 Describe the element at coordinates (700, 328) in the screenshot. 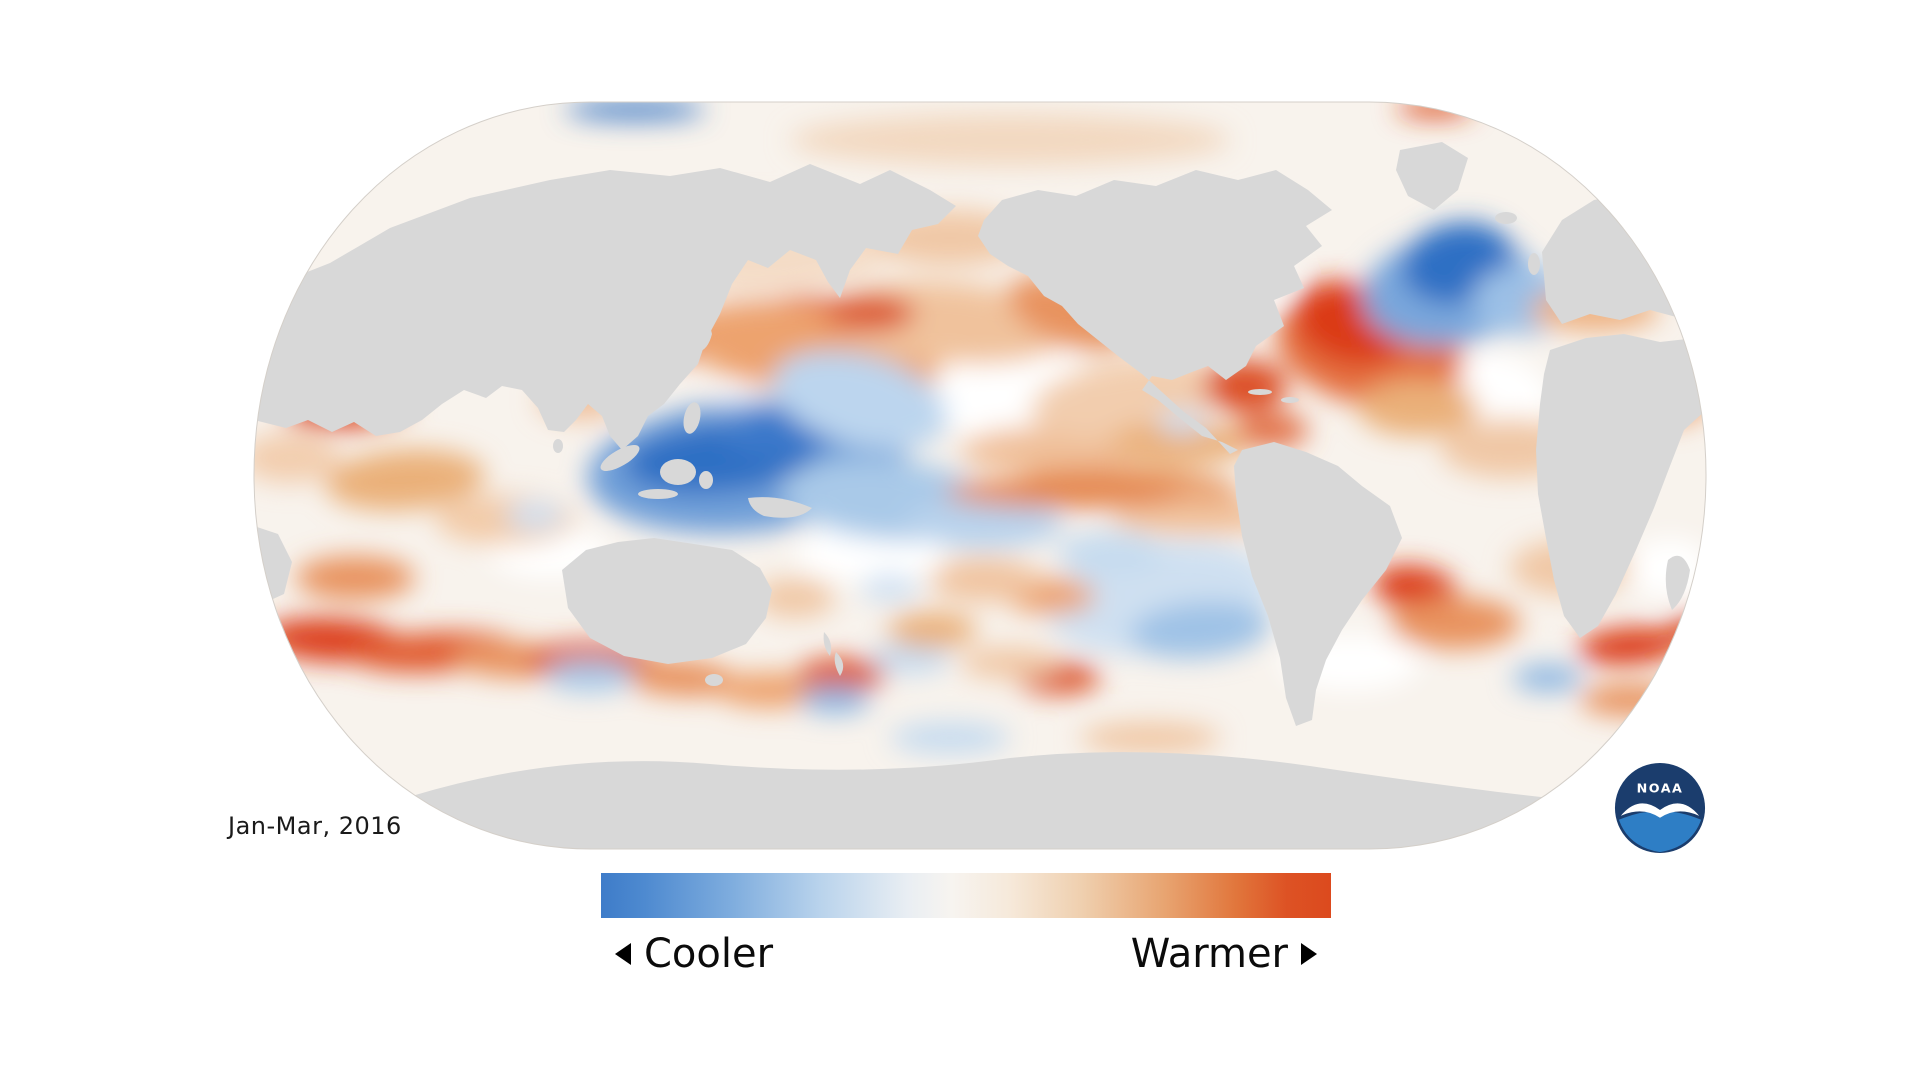

I see `japan-islands` at that location.